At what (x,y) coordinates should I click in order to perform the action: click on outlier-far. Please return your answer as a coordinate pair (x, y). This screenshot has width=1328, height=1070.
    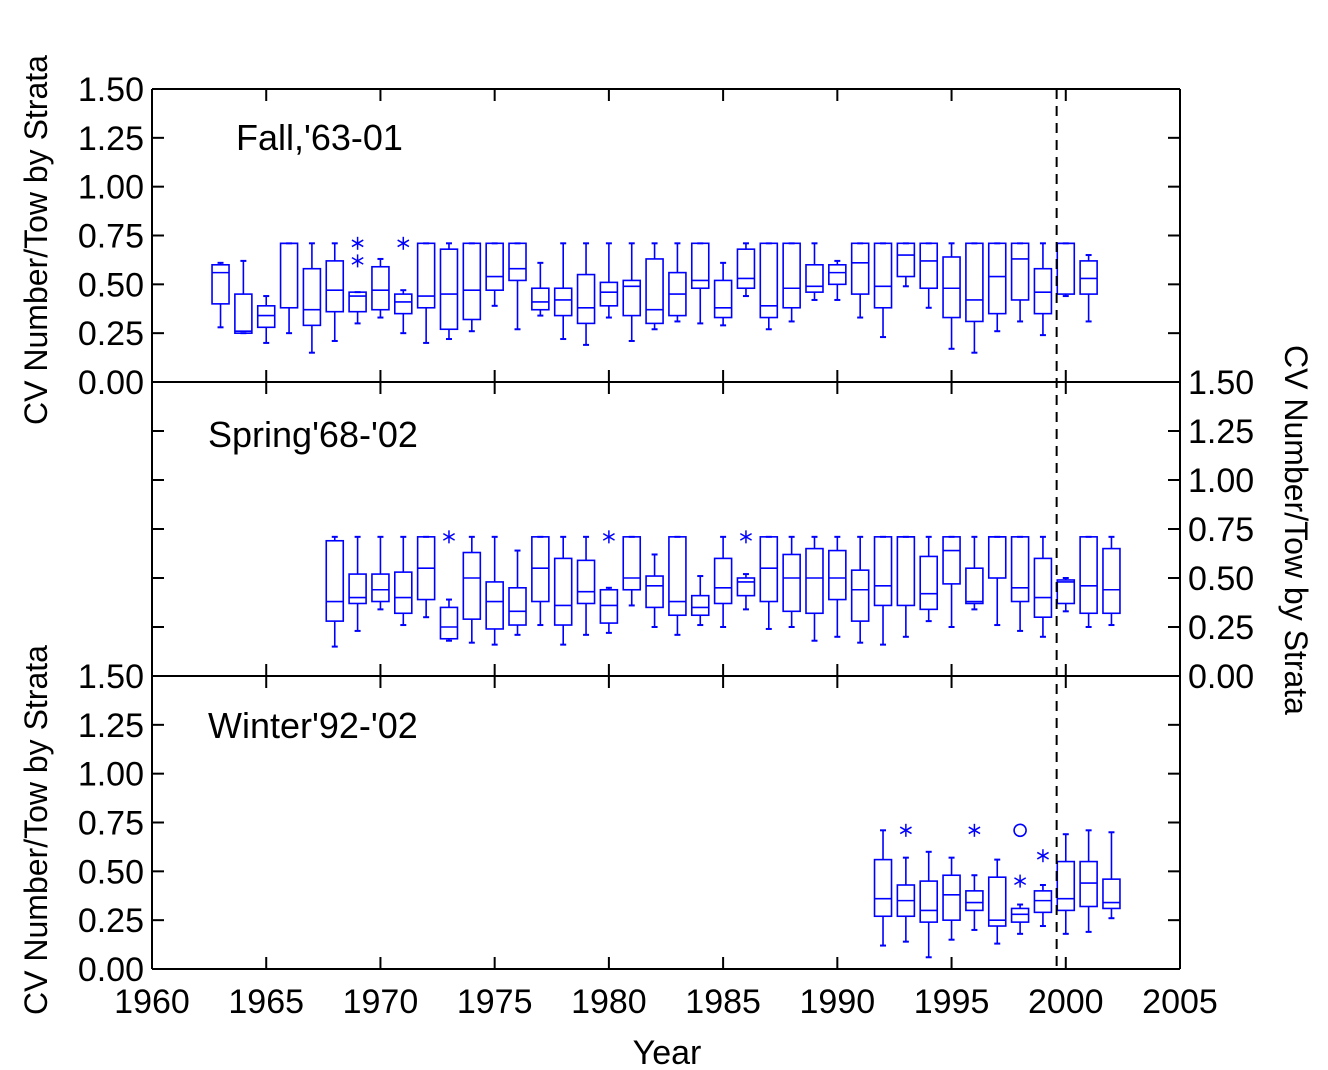
    Looking at the image, I should click on (1020, 830).